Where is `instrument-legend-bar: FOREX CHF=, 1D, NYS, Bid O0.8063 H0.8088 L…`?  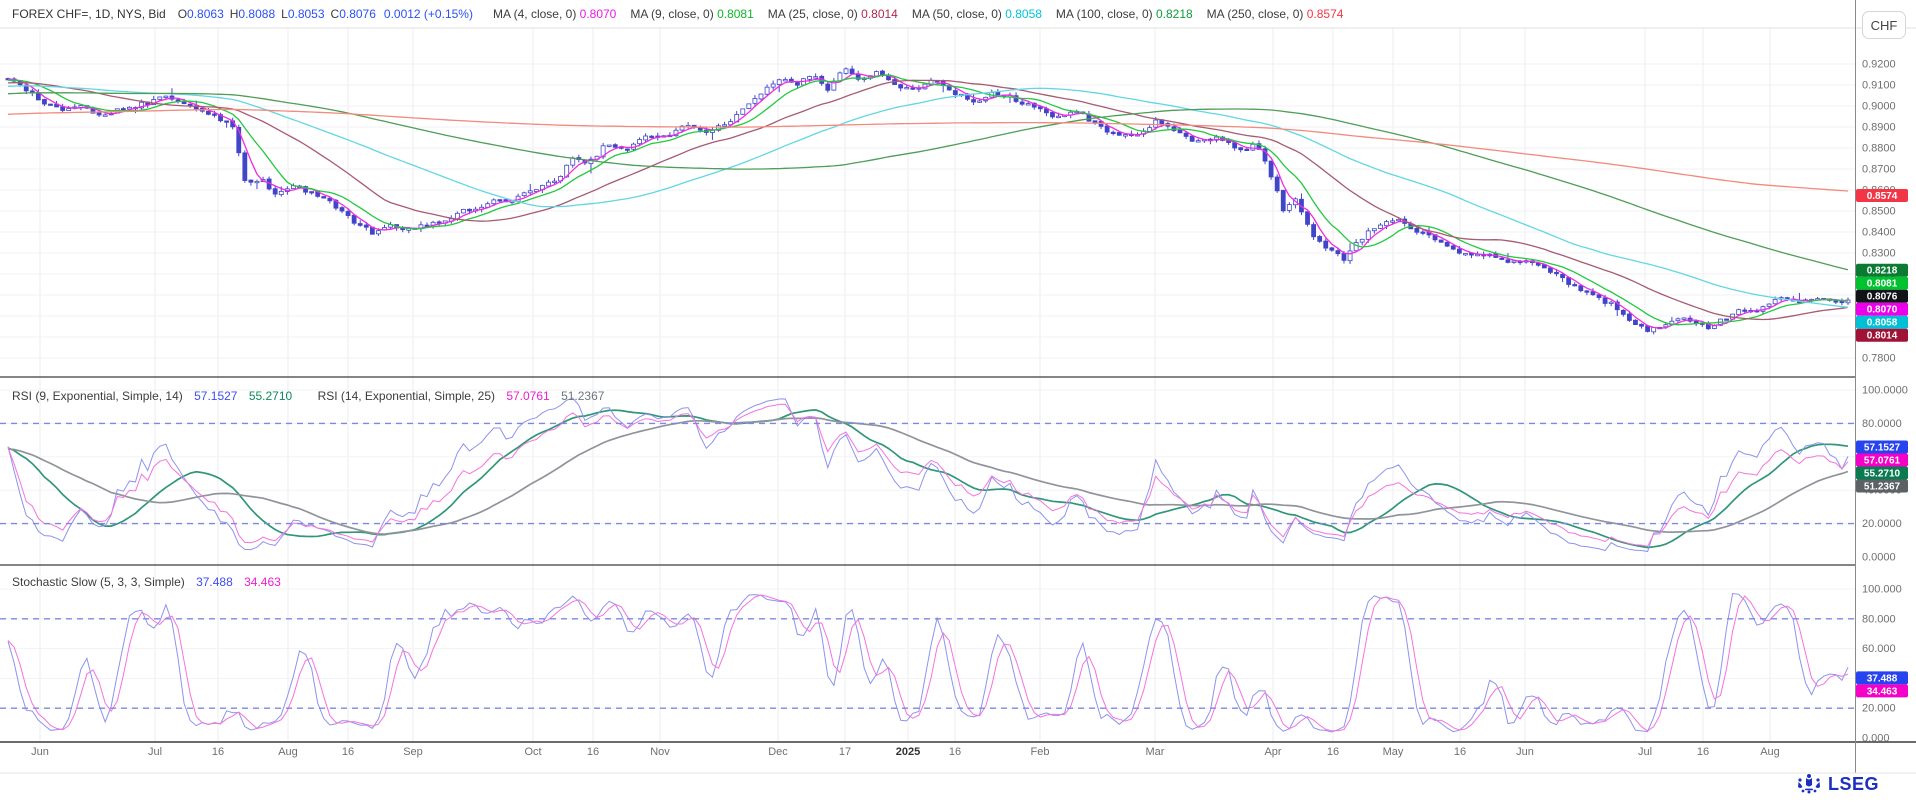 instrument-legend-bar: FOREX CHF=, 1D, NYS, Bid O0.8063 H0.8088 L… is located at coordinates (931, 14).